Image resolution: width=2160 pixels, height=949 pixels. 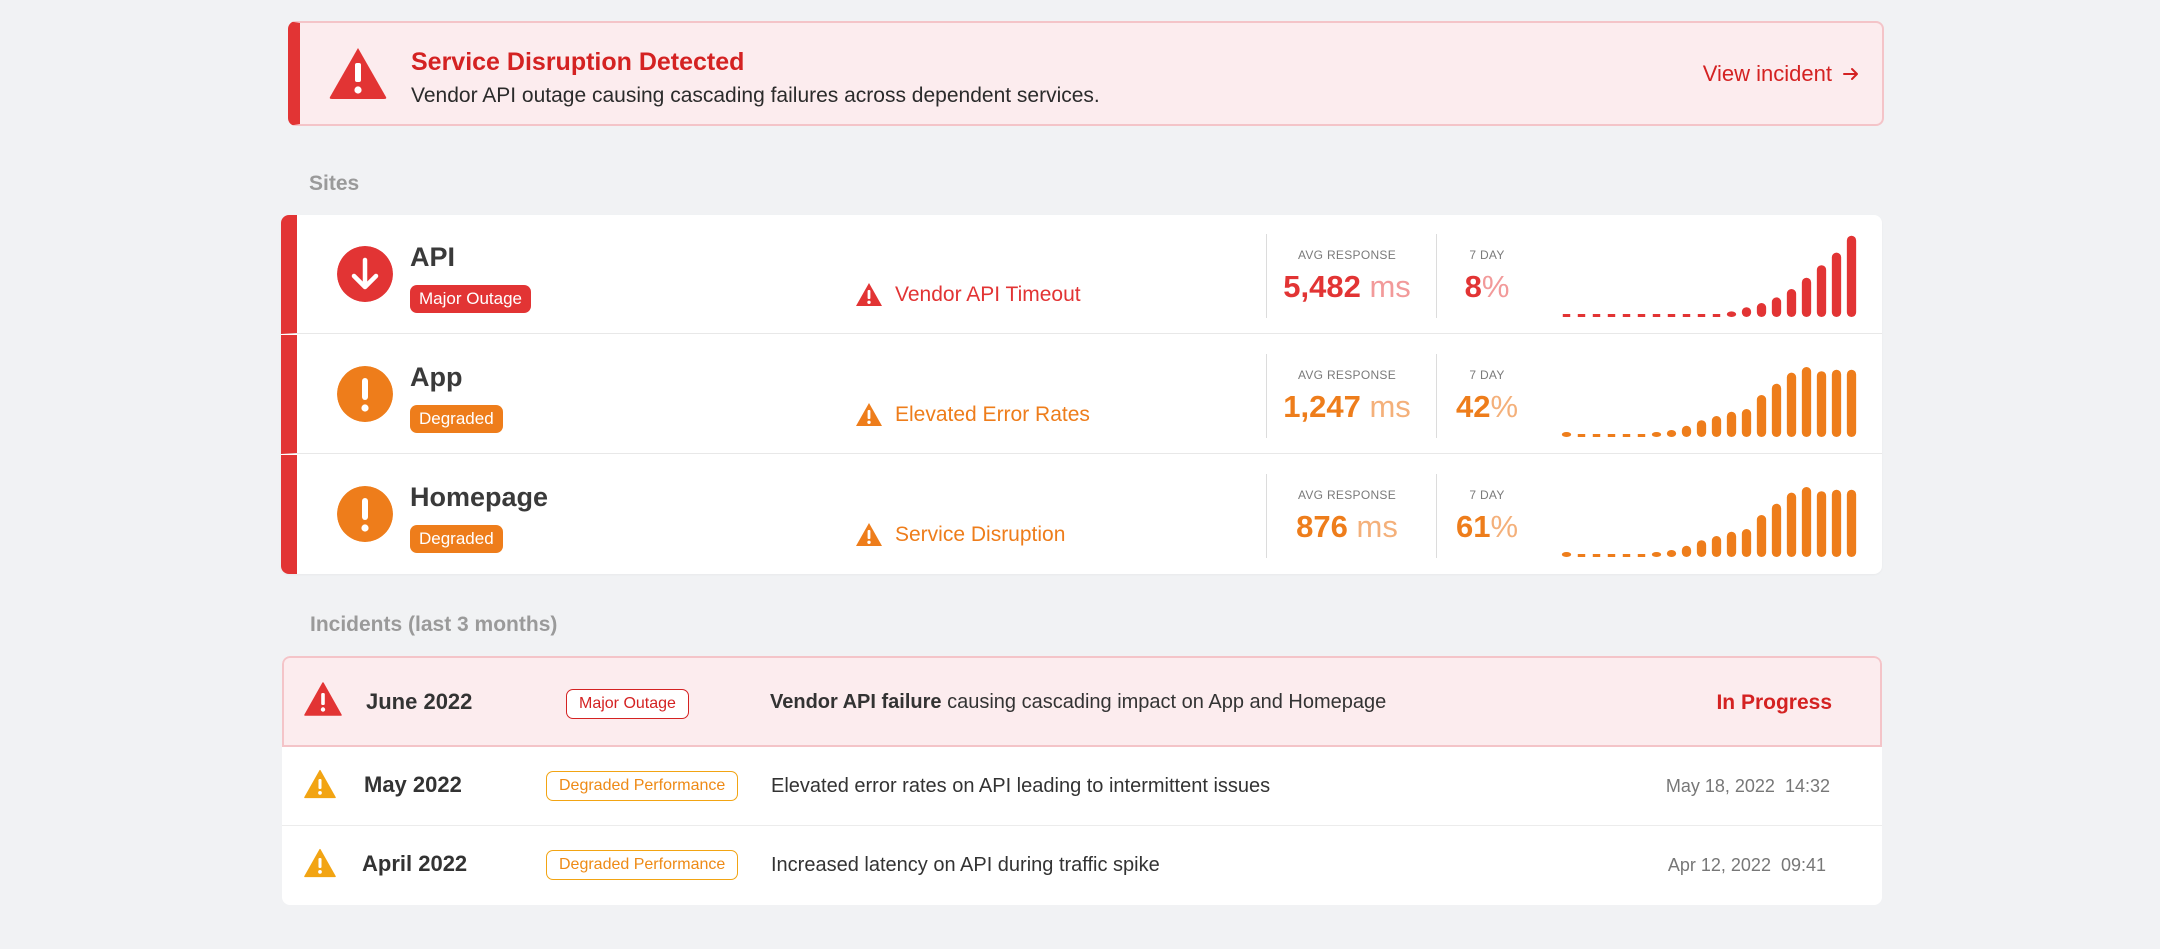 What do you see at coordinates (434, 624) in the screenshot?
I see `incidents-heading: Incidents (last 3 months)` at bounding box center [434, 624].